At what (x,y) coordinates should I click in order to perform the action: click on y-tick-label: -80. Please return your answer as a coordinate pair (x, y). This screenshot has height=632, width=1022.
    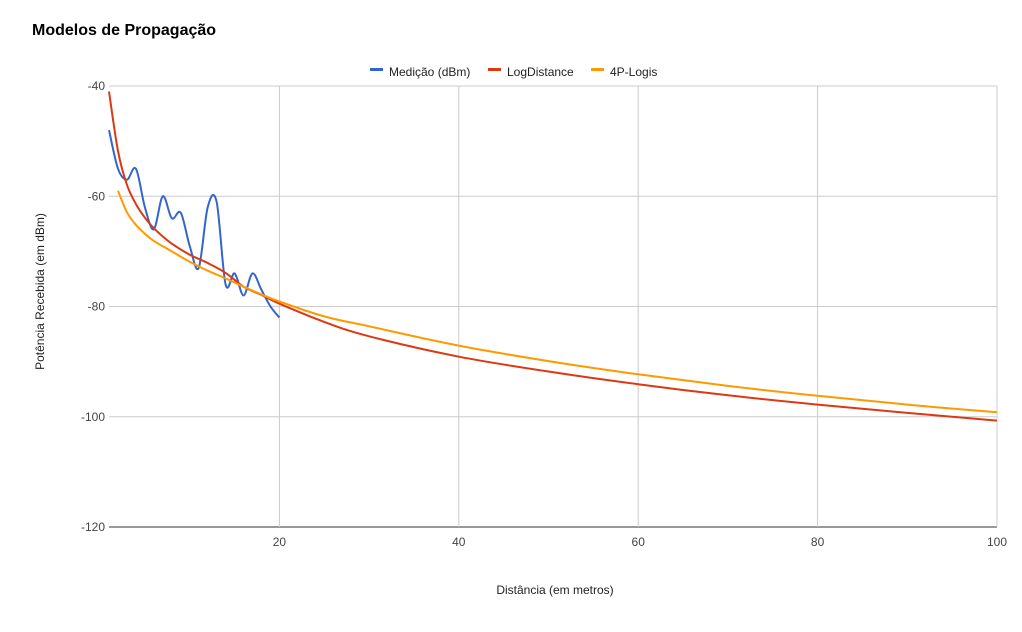
    Looking at the image, I should click on (97, 307).